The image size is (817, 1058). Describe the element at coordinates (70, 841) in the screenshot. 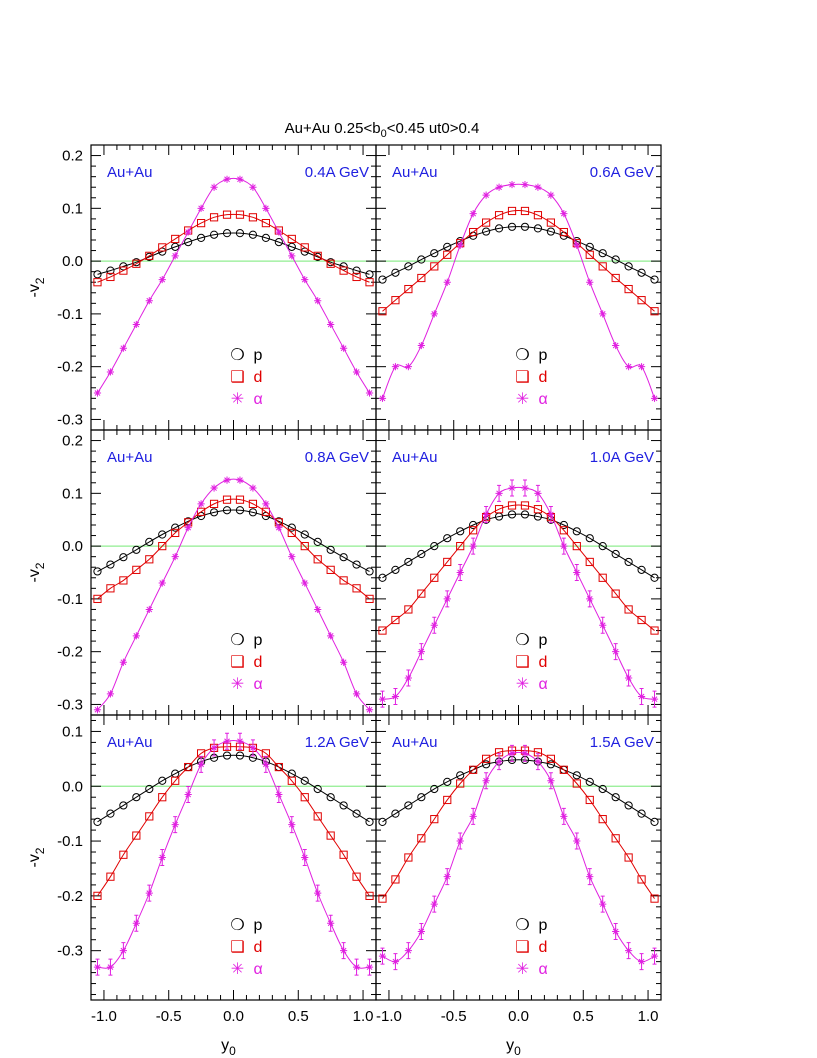

I see `y-tick-label: -0.1` at that location.